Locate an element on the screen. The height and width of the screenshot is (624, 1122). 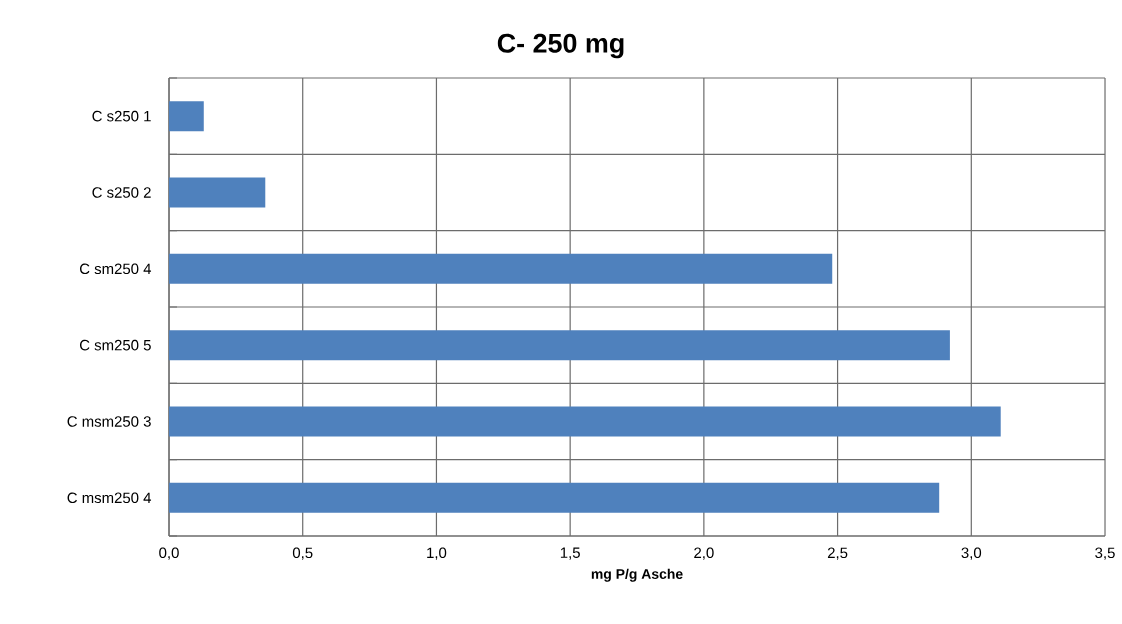
x-tick-label: 0,0 is located at coordinates (169, 553).